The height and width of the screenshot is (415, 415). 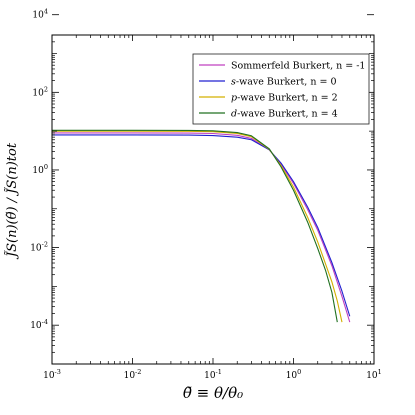 What do you see at coordinates (40, 14) in the screenshot?
I see `y-tick-label: 10⁴` at bounding box center [40, 14].